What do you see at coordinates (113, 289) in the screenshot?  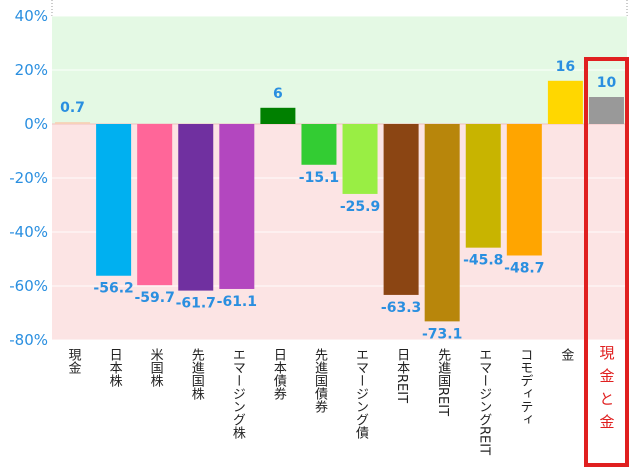 I see `data-label: -56.2` at bounding box center [113, 289].